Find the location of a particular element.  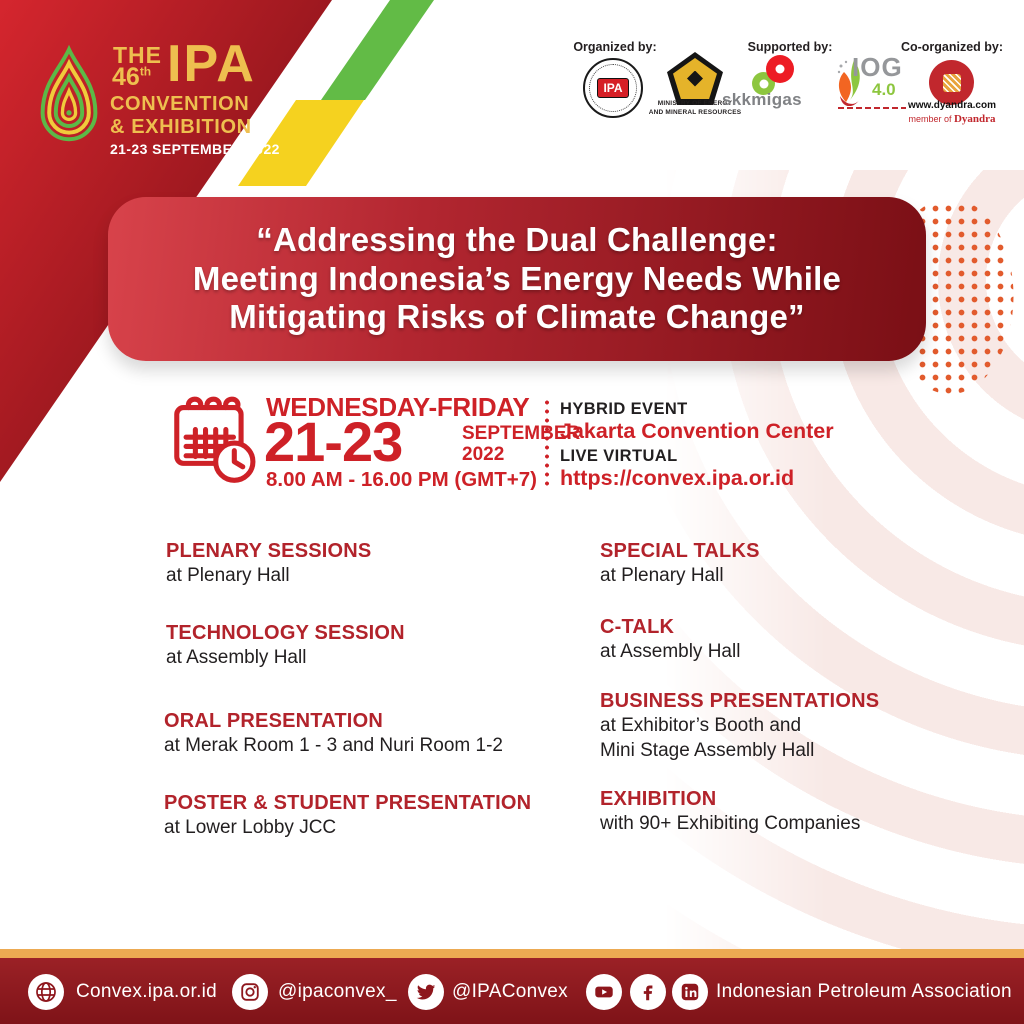

session-title: PLENARY SESSIONS is located at coordinates (269, 551).